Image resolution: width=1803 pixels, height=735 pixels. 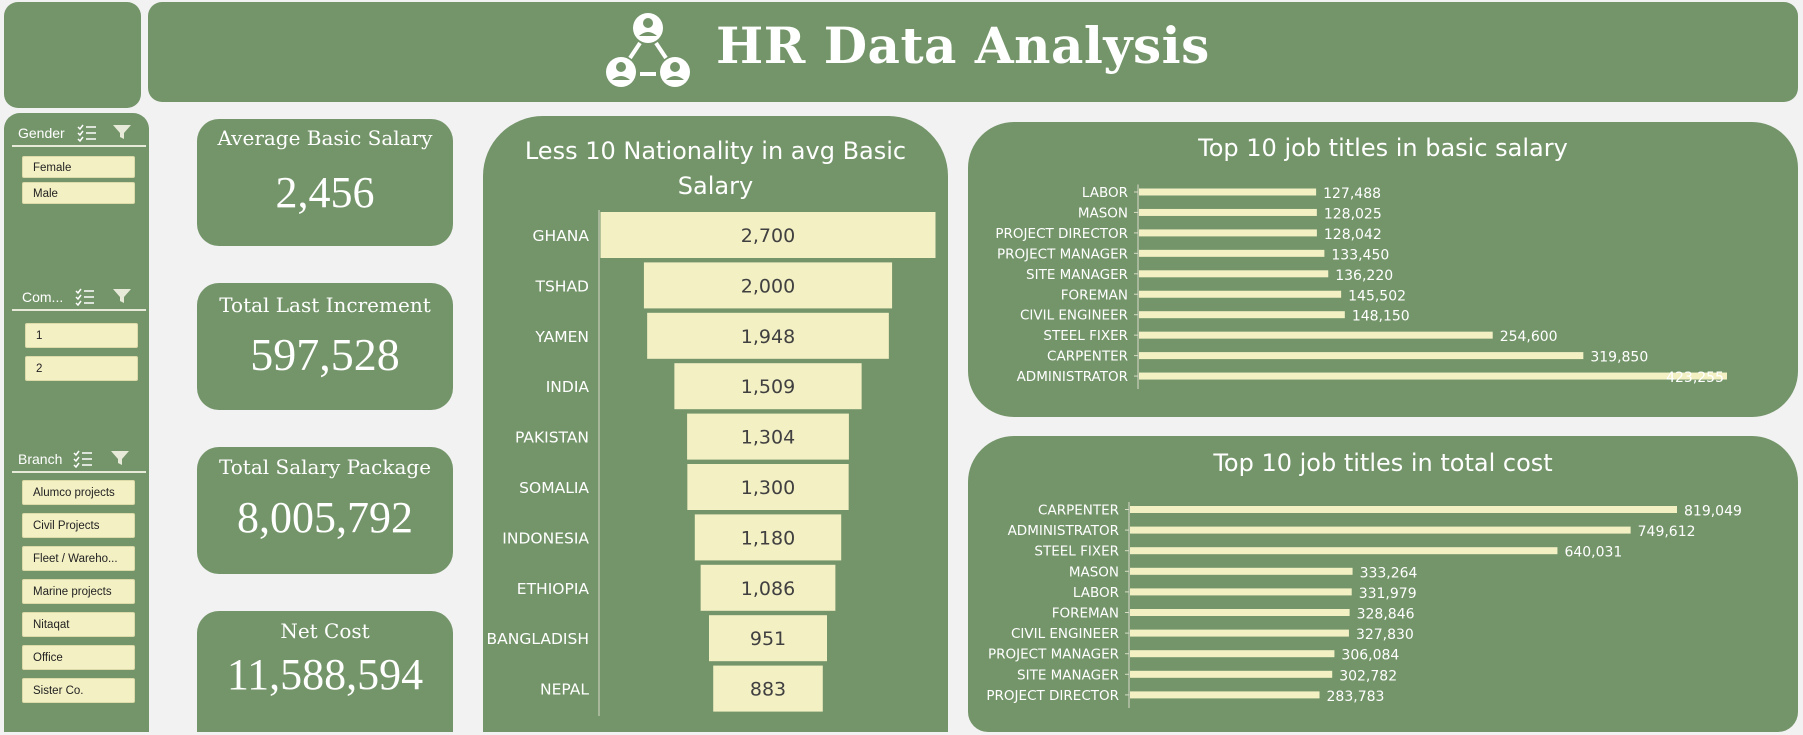 What do you see at coordinates (1364, 276) in the screenshot?
I see `data-label: 136,220` at bounding box center [1364, 276].